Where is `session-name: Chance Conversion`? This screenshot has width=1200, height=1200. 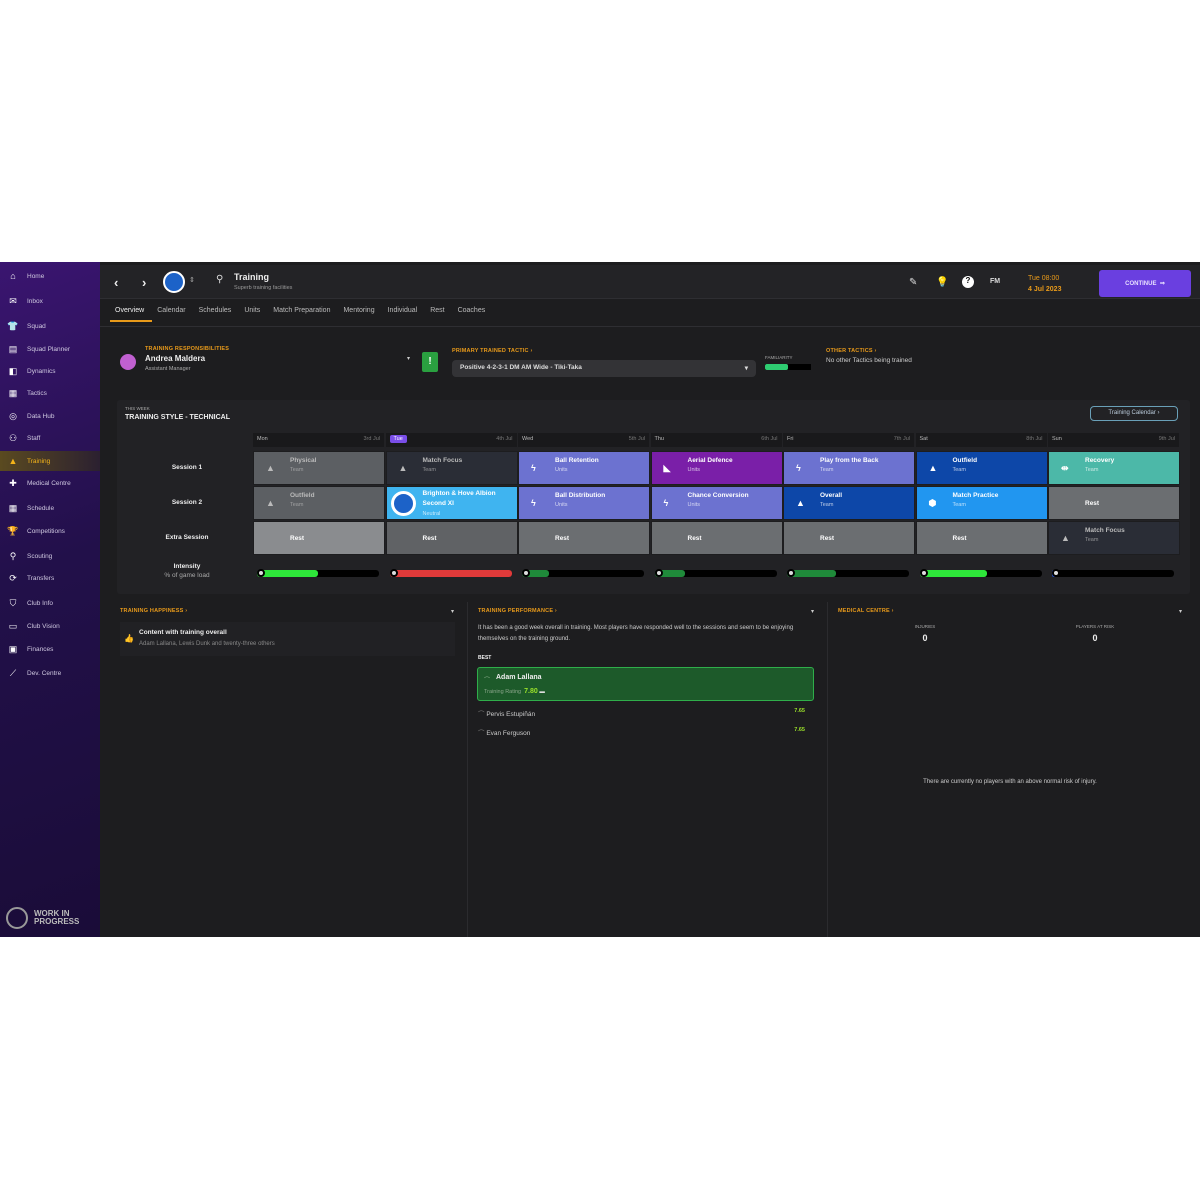 session-name: Chance Conversion is located at coordinates (718, 495).